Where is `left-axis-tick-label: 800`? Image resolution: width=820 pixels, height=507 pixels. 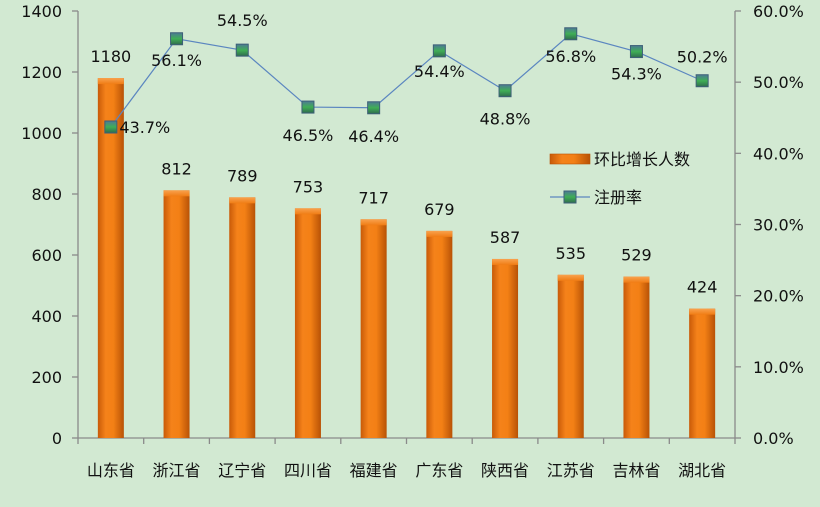 left-axis-tick-label: 800 is located at coordinates (46, 194).